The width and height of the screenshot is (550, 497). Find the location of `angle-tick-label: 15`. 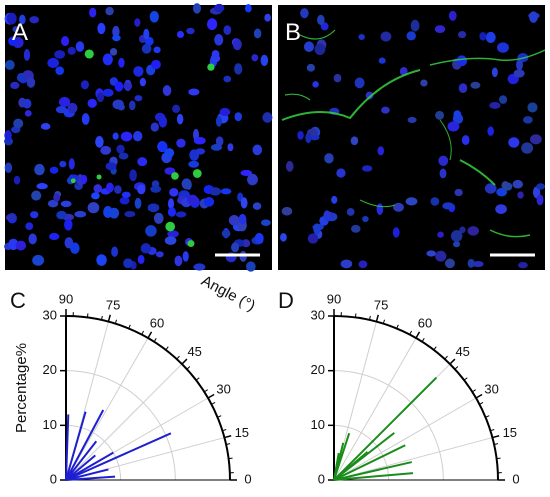

angle-tick-label: 15 is located at coordinates (242, 432).